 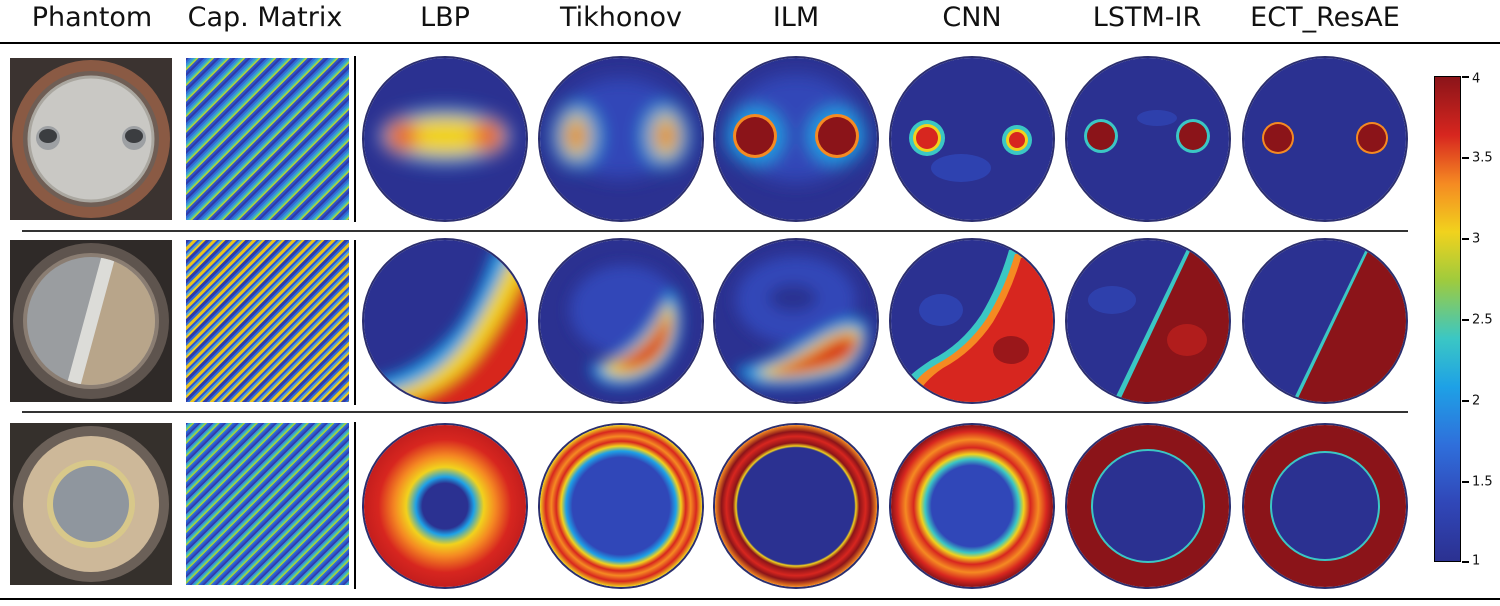 What do you see at coordinates (972, 17) in the screenshot?
I see `column-header-cnn: CNN` at bounding box center [972, 17].